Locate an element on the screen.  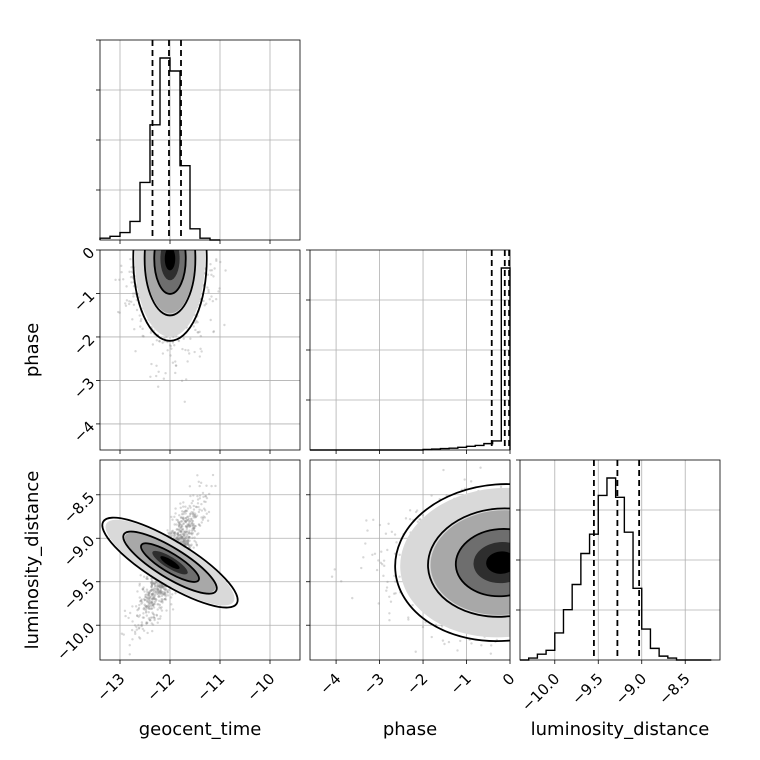
panel-frame is located at coordinates (200, 560).